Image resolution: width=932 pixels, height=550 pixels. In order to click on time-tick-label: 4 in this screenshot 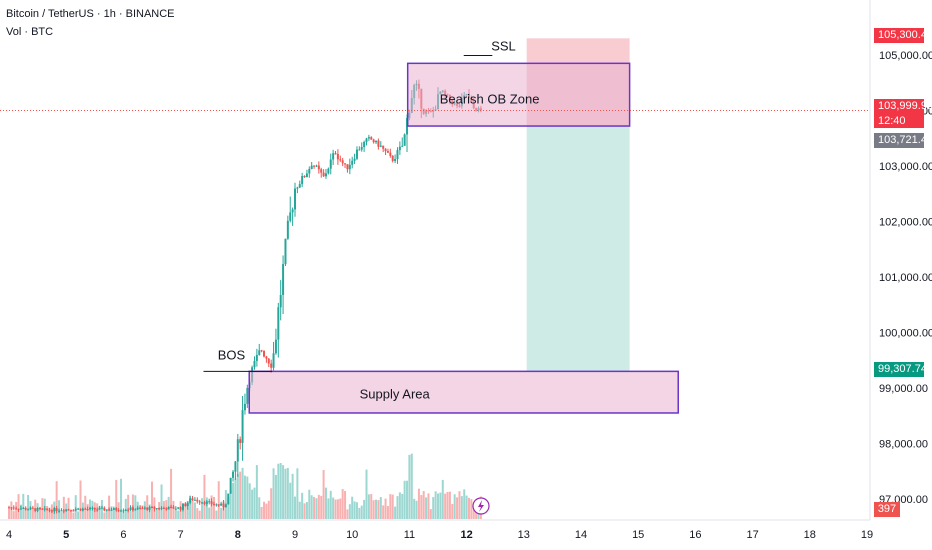, I will do `click(9, 535)`.